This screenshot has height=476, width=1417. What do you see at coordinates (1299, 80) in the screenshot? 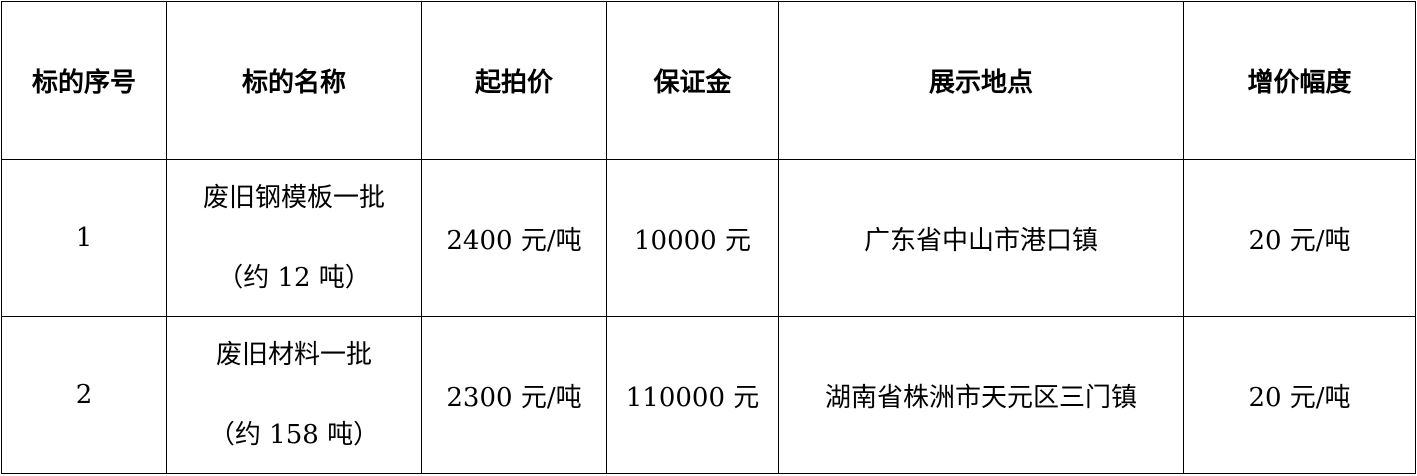
I see `header-increment: 增价幅度` at bounding box center [1299, 80].